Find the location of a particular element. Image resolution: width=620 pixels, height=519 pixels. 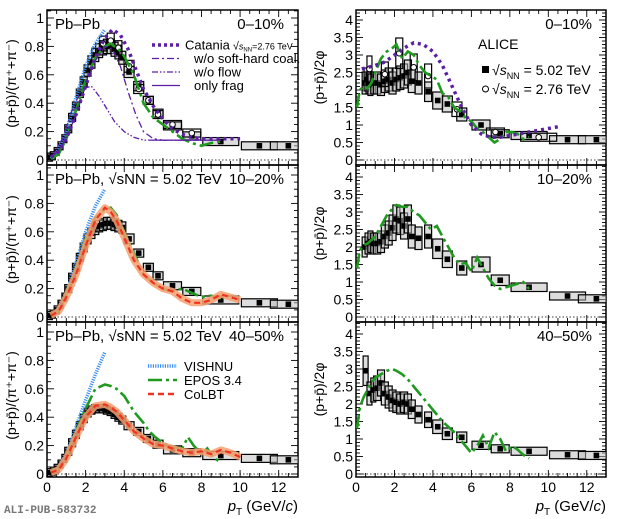

x-tick-label: 10 is located at coordinates (240, 487).